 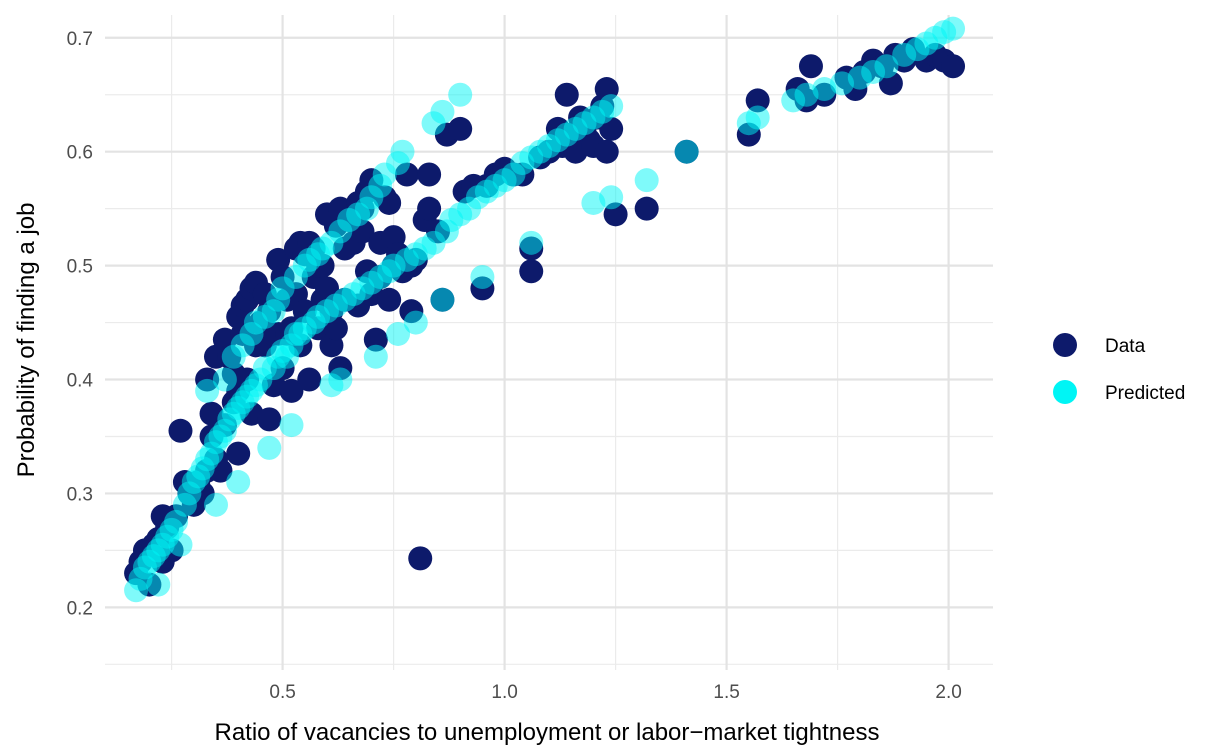 I want to click on y-axis-title: Probability of finding a job, so click(x=26, y=340).